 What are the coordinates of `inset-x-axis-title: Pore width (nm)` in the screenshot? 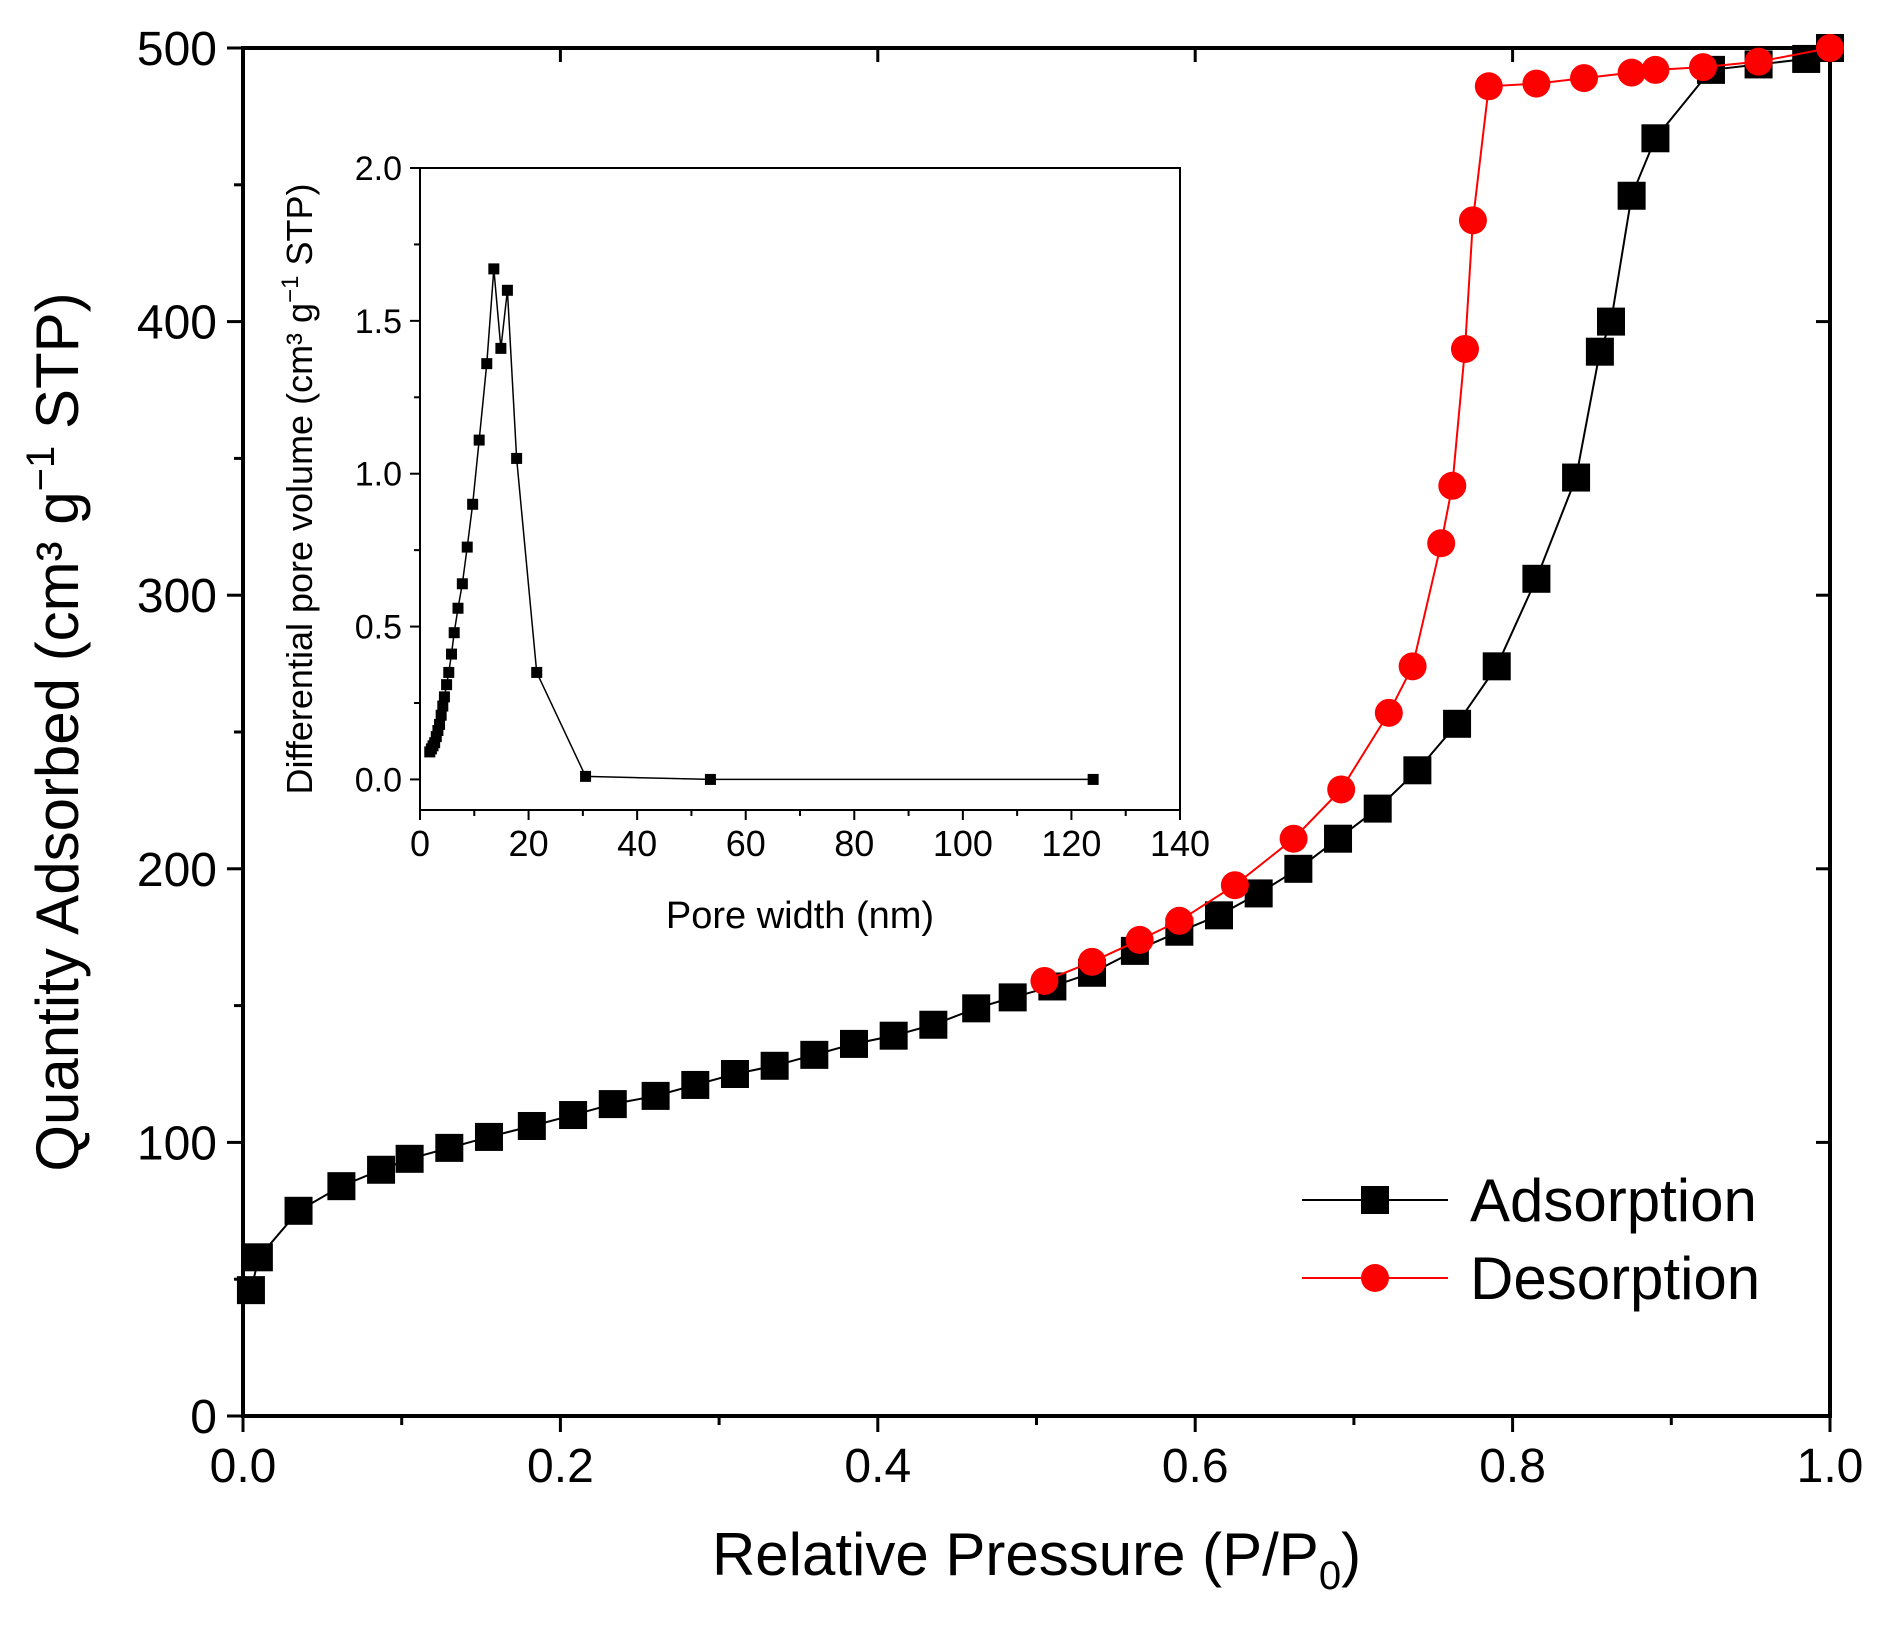 It's located at (800, 916).